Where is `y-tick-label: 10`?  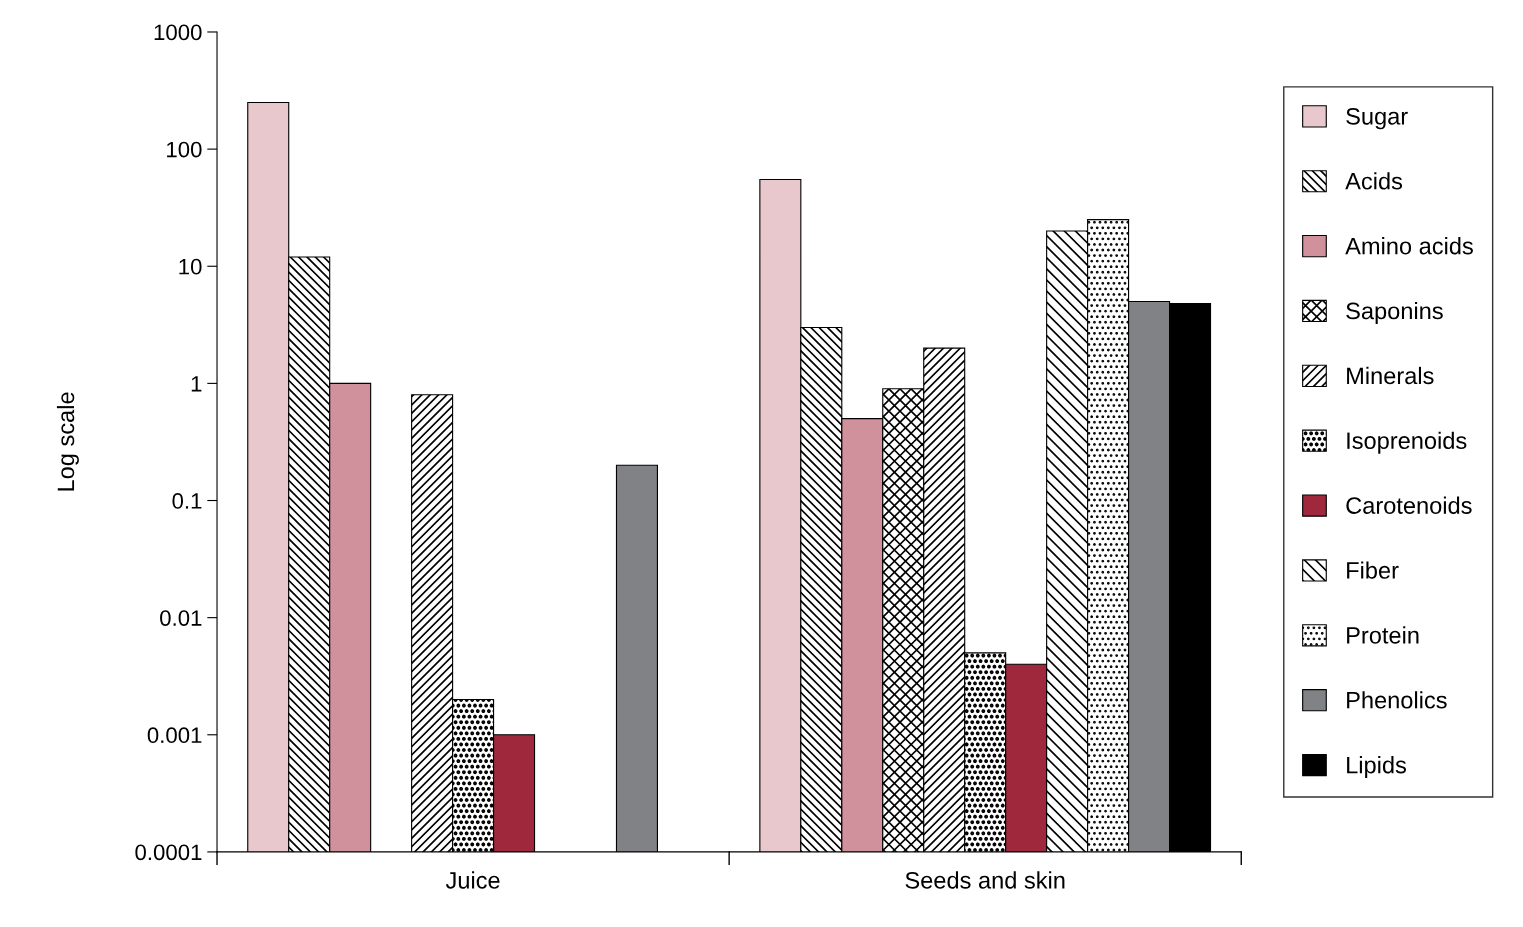
y-tick-label: 10 is located at coordinates (190, 266).